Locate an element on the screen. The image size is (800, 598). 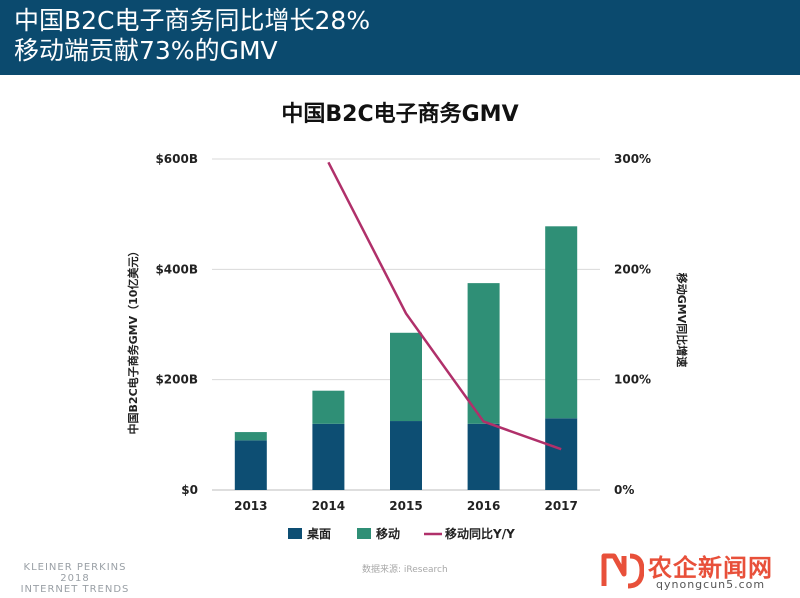
y2-axis-title: 移动GMV同比增速 is located at coordinates (682, 320).